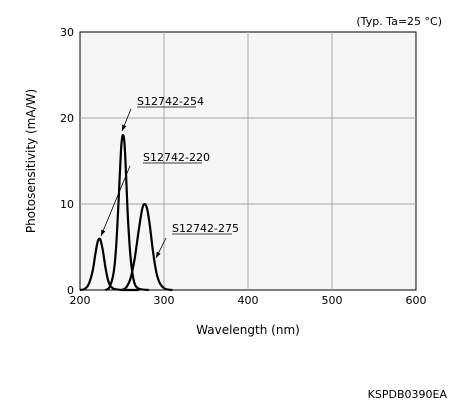 This screenshot has height=418, width=476. What do you see at coordinates (67, 118) in the screenshot?
I see `y-tick-label: 20` at bounding box center [67, 118].